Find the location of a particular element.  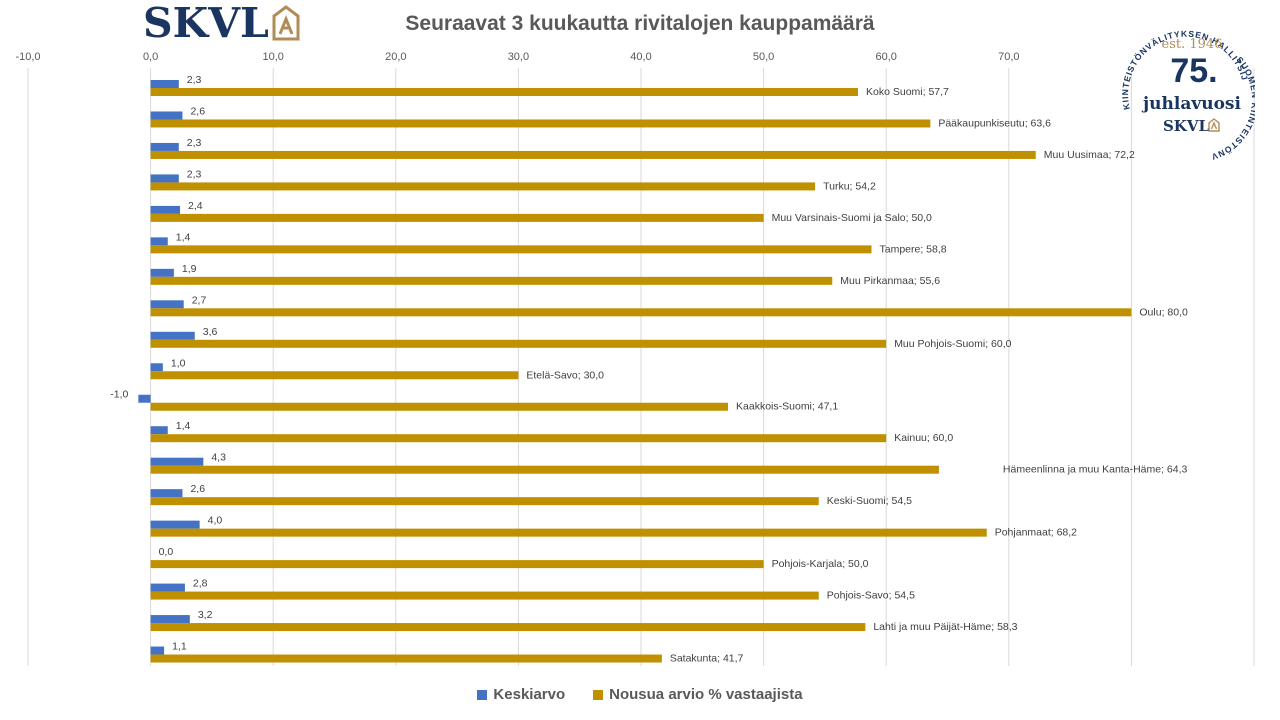

data-label-keskiarvo: 1,9 is located at coordinates (189, 269).